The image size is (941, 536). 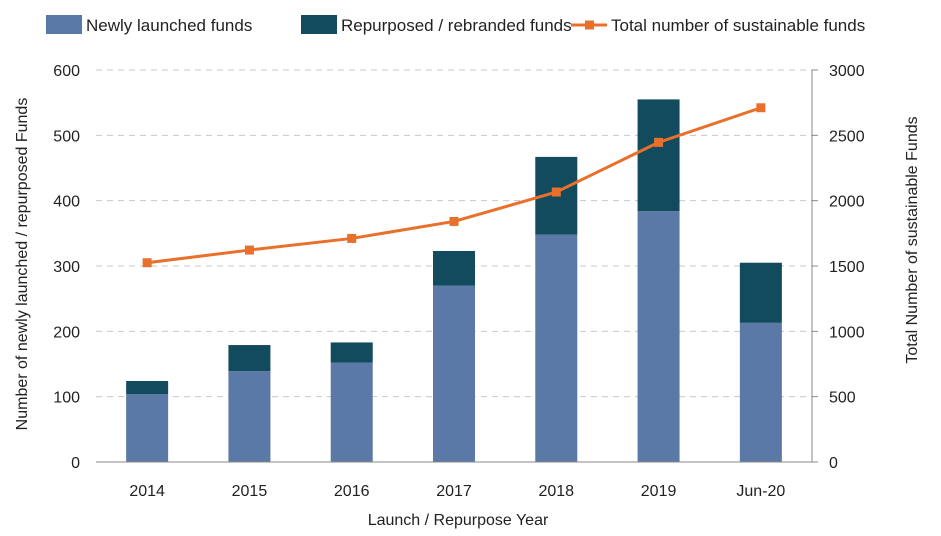 What do you see at coordinates (847, 136) in the screenshot?
I see `right-y-tick-label: 2500` at bounding box center [847, 136].